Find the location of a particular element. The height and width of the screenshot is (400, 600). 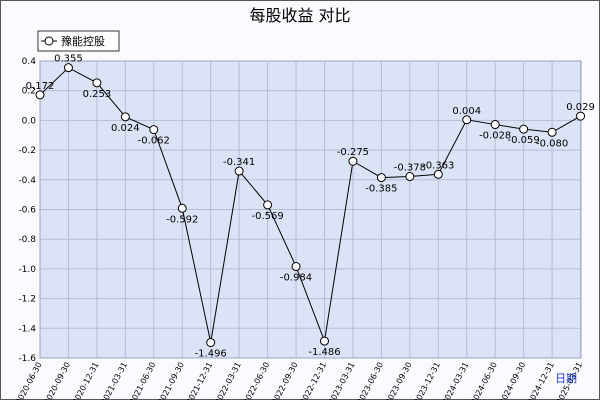

data-label: -0.592 is located at coordinates (182, 219).